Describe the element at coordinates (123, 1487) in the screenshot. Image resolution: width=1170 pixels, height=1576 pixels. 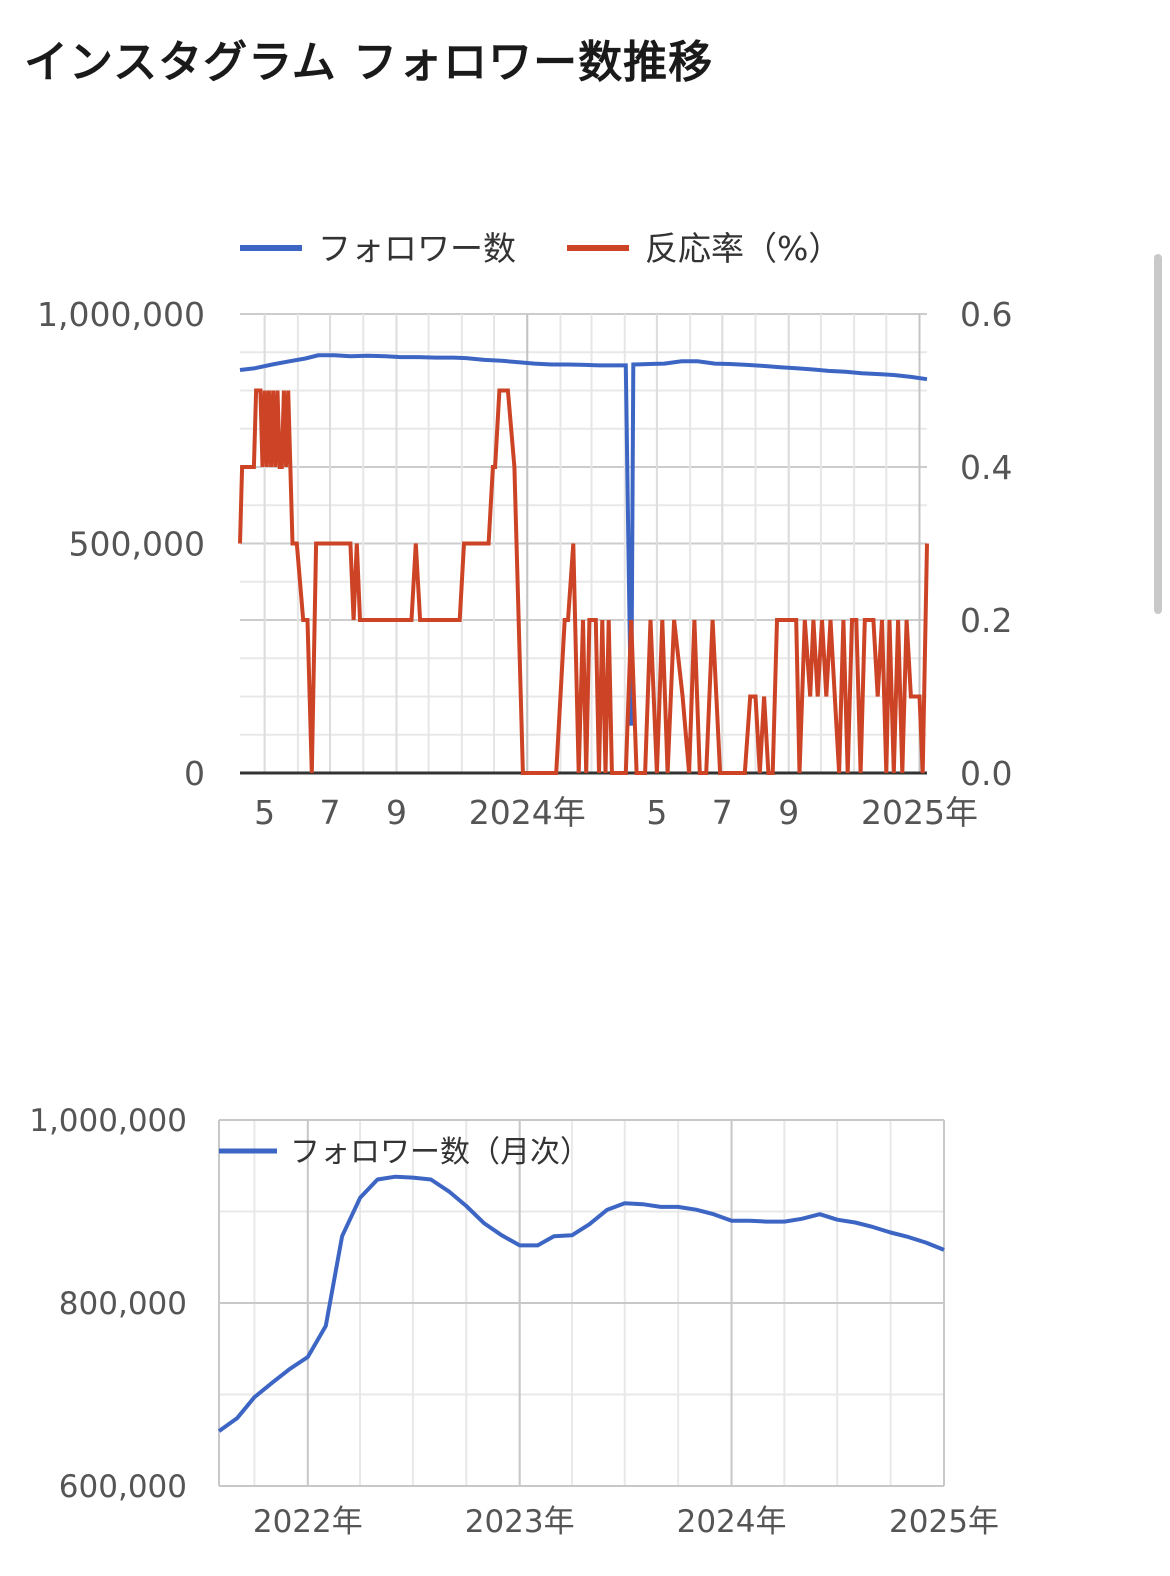
I see `y-tick-label: 600,000` at that location.